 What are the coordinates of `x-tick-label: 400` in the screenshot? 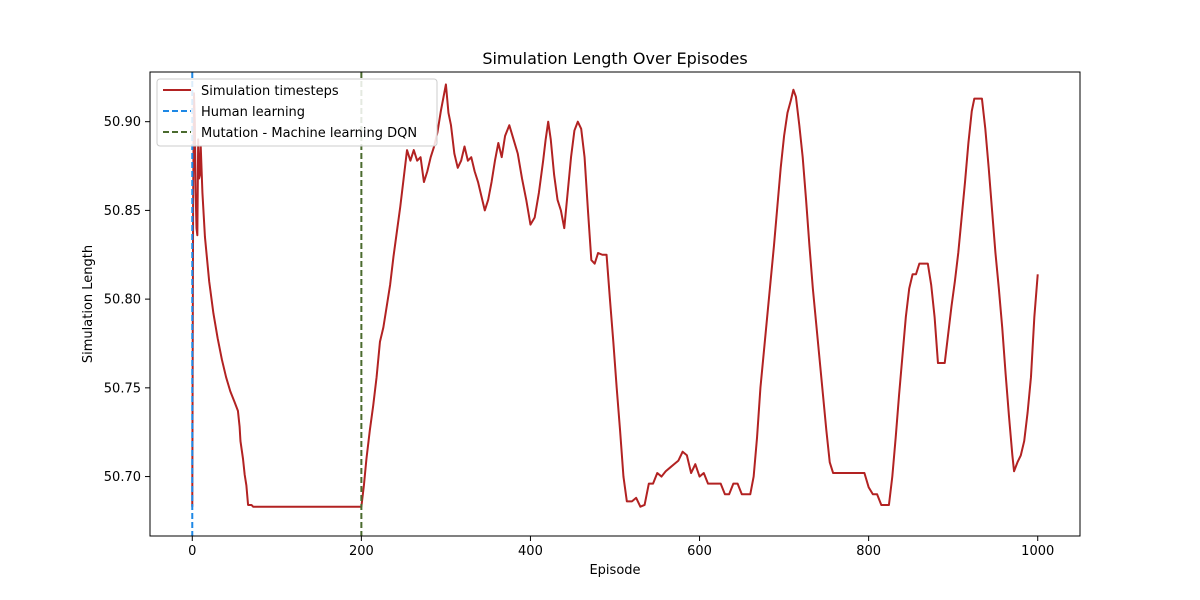 It's located at (530, 551).